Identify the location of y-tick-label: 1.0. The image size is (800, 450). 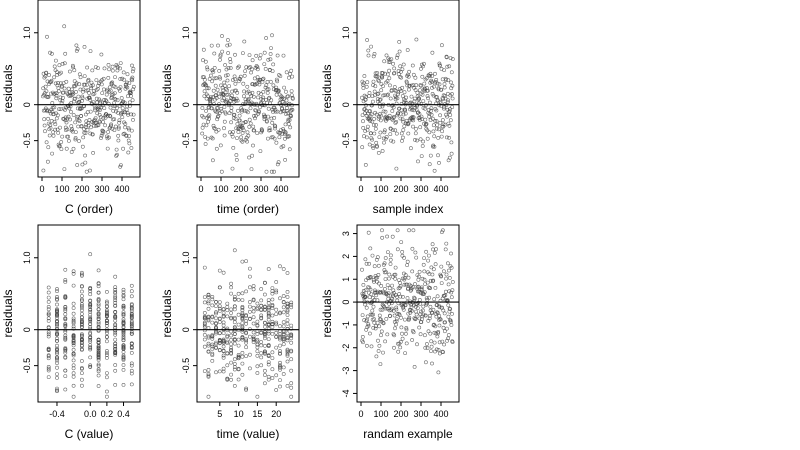
(27, 33).